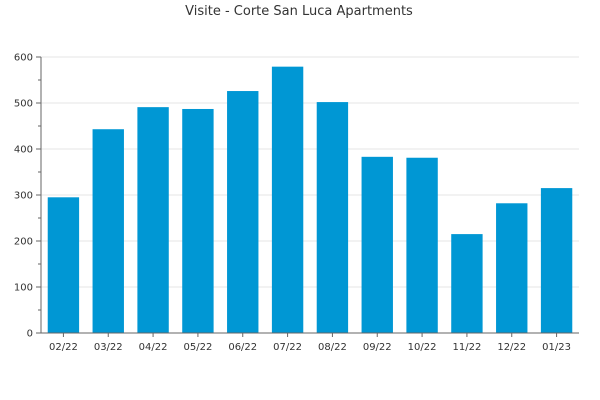 Image resolution: width=600 pixels, height=400 pixels. What do you see at coordinates (467, 347) in the screenshot?
I see `x-tick-label: 11/22` at bounding box center [467, 347].